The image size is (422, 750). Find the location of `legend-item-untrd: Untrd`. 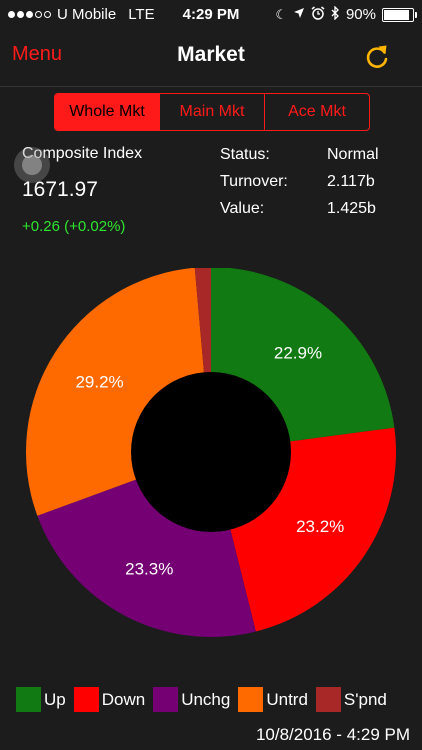

legend-item-untrd: Untrd is located at coordinates (273, 699).